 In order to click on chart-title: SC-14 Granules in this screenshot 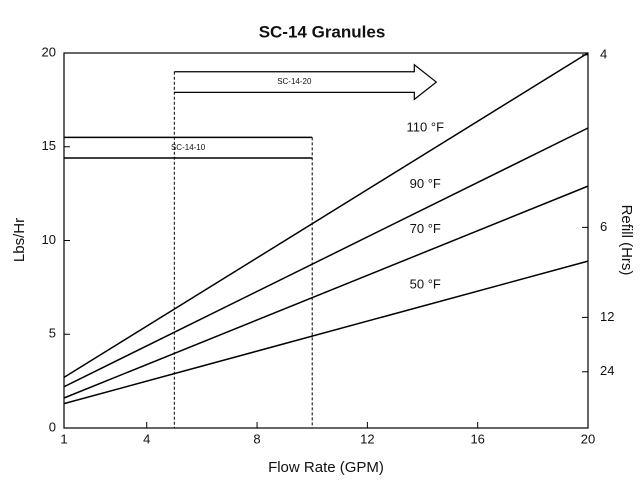, I will do `click(322, 31)`.